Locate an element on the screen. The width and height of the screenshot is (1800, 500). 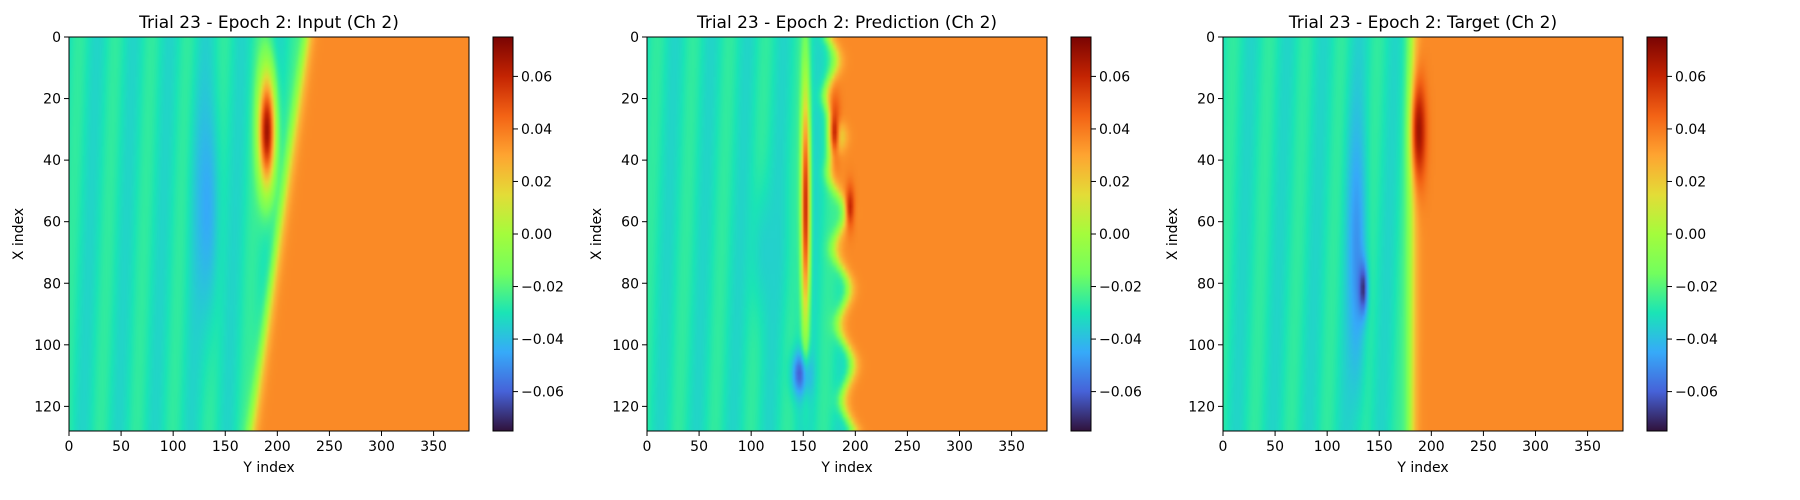
chart-title: Trial 23 - Epoch 2: Target (Ch 2) is located at coordinates (1422, 23).